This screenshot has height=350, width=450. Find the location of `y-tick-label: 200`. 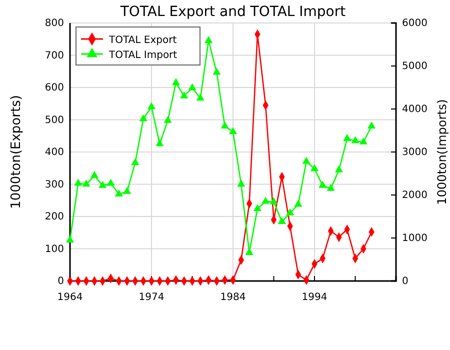

y-tick-label: 200 is located at coordinates (54, 217).